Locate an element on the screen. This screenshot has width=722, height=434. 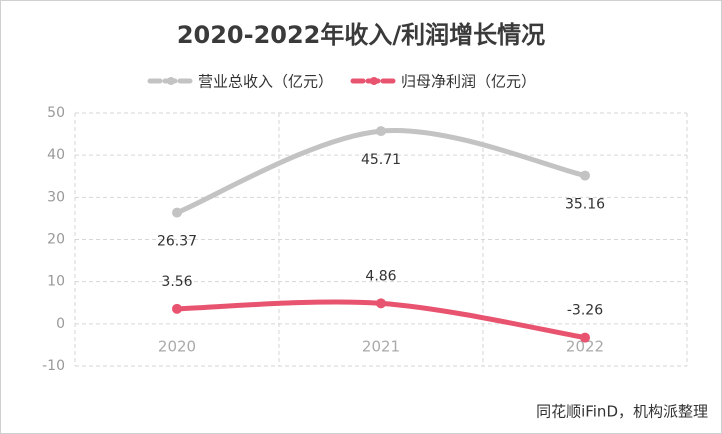
x-tick-label: 2021 is located at coordinates (381, 347).